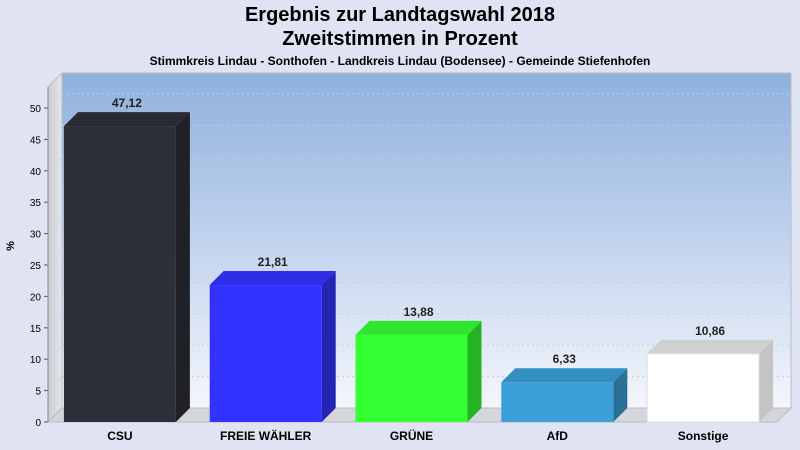  Describe the element at coordinates (411, 435) in the screenshot. I see `x-tick-label: GRÜNE` at that location.